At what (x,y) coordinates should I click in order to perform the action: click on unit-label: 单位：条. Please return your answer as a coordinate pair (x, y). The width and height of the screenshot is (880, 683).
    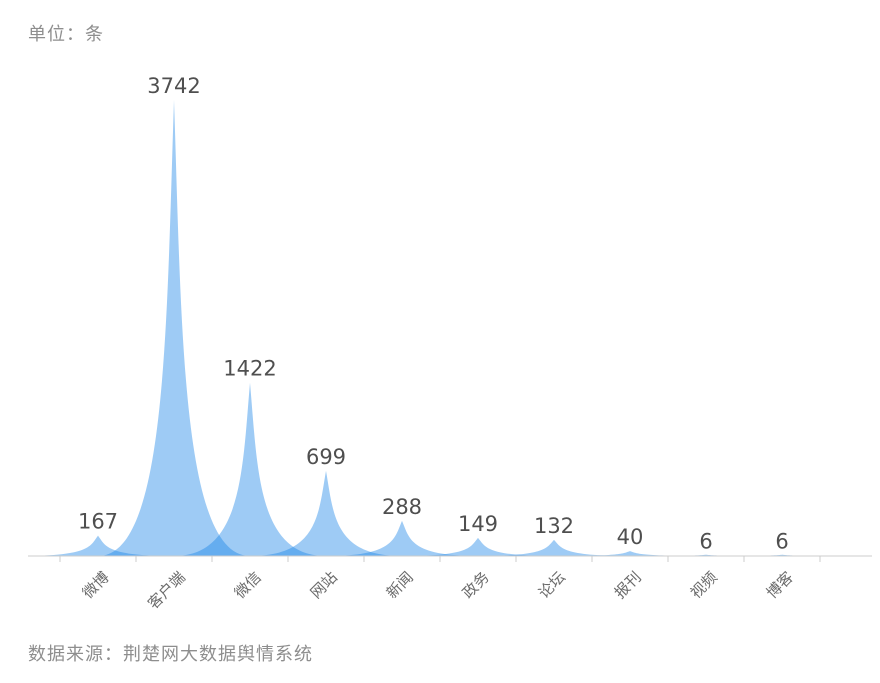
    Looking at the image, I should click on (66, 34).